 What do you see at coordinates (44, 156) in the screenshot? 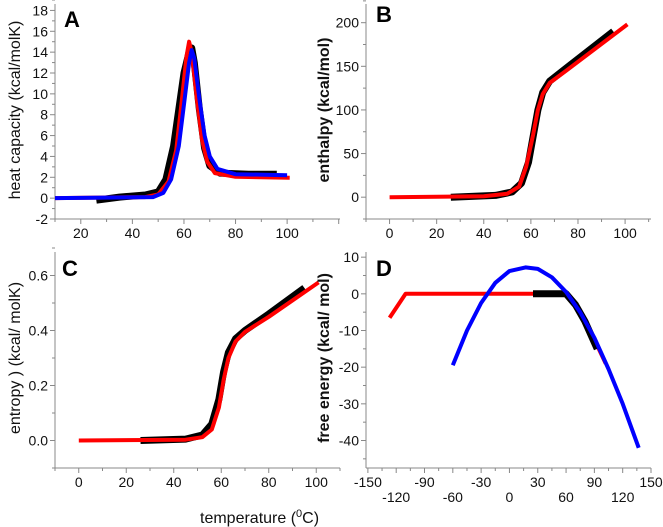
I see `y-tick-label: 4` at bounding box center [44, 156].